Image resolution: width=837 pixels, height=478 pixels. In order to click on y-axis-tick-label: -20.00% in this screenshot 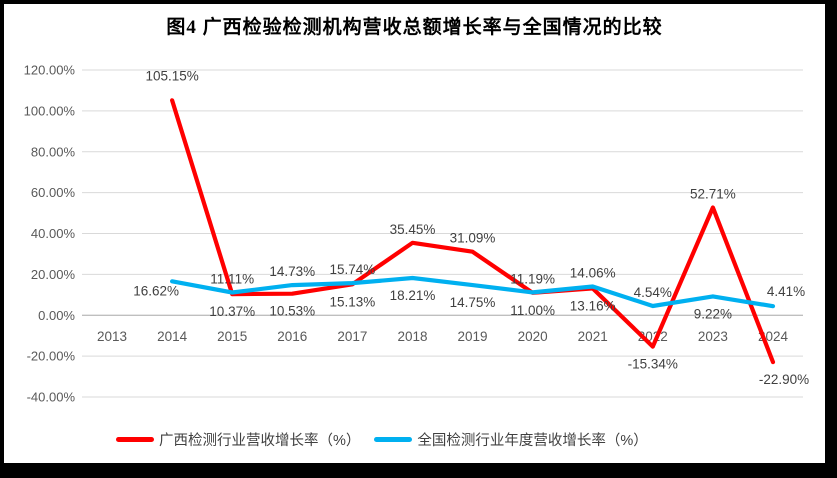, I will do `click(51, 356)`.